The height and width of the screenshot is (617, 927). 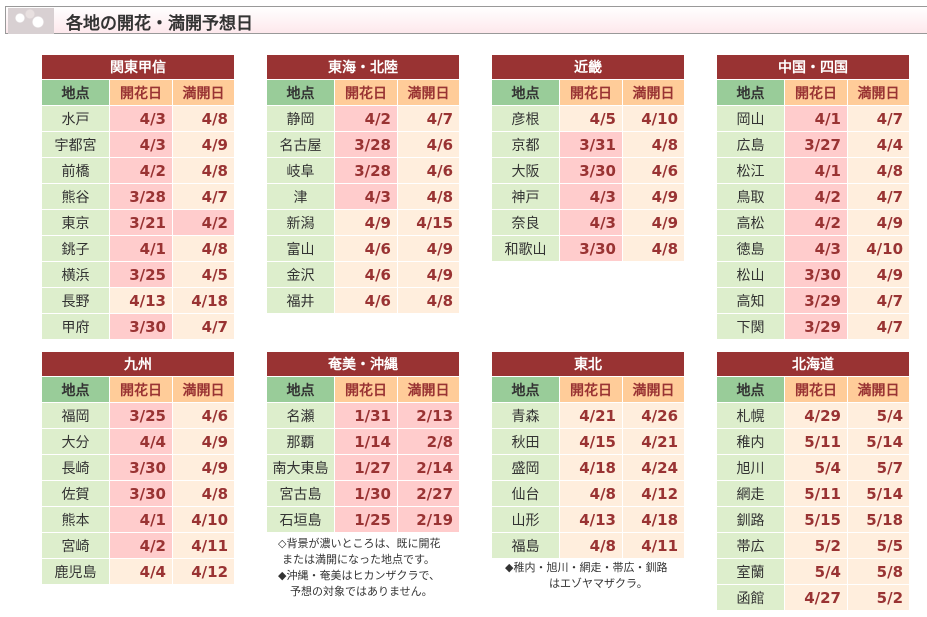 I want to click on place-cell: 鳥取, so click(x=750, y=196).